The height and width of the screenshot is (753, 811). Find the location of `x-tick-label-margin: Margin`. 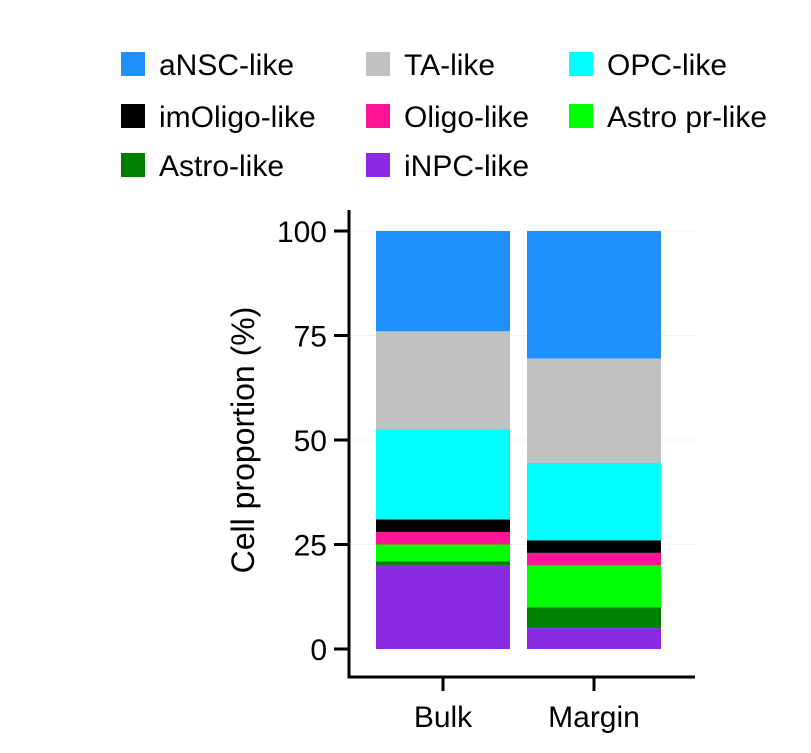

x-tick-label-margin: Margin is located at coordinates (594, 717).